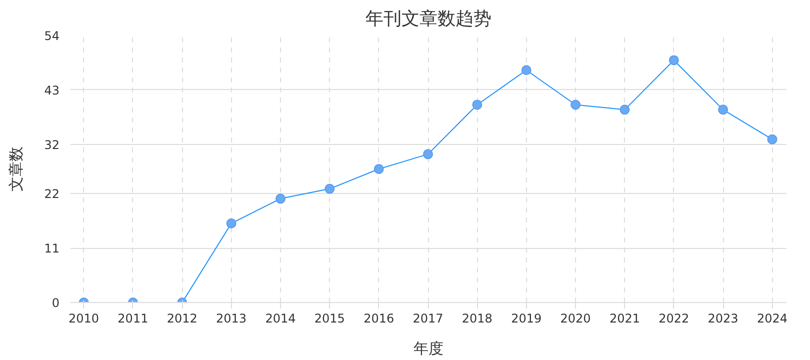 The image size is (810, 360). Describe the element at coordinates (723, 319) in the screenshot. I see `x-tick-label: 2023` at that location.